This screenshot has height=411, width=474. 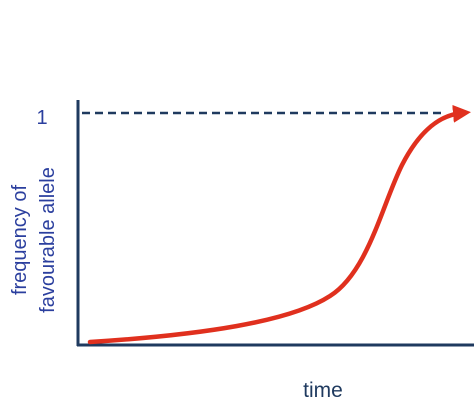 I want to click on y-axis-label: frequency of favourable allele, so click(x=34, y=240).